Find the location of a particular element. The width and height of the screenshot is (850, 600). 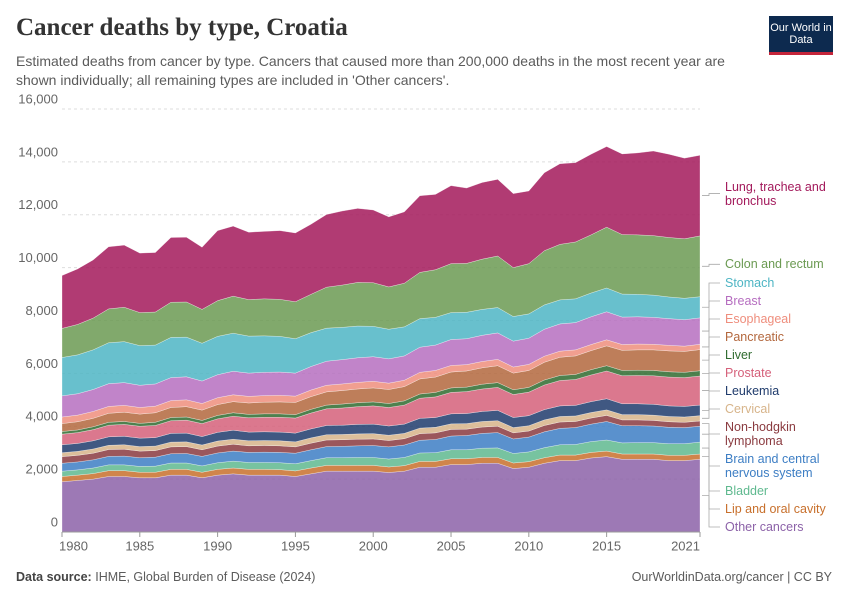

legend-label: Brain and central nervous system is located at coordinates (772, 466).